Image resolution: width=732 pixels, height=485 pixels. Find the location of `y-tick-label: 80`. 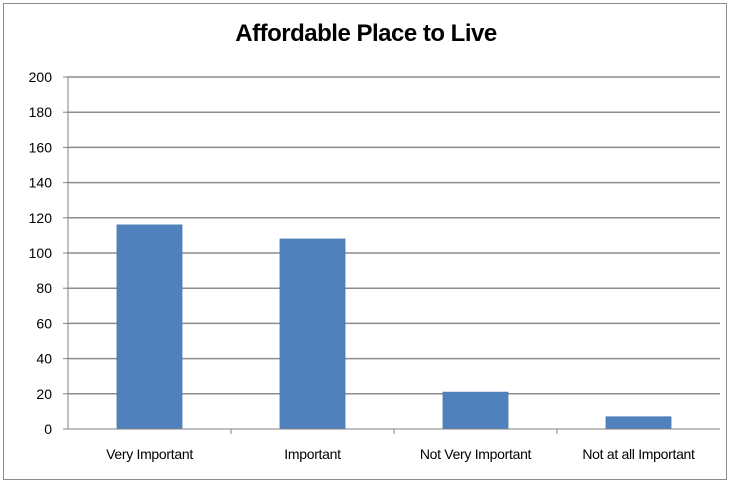

y-tick-label: 80 is located at coordinates (44, 288).